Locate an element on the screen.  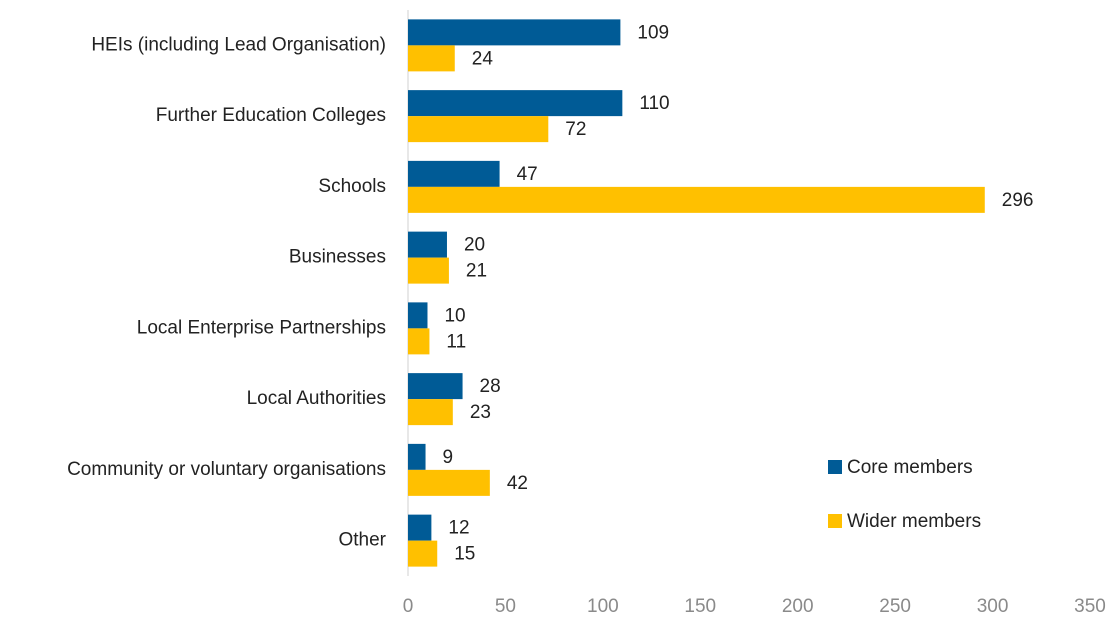
legend-label: Core members is located at coordinates (910, 467).